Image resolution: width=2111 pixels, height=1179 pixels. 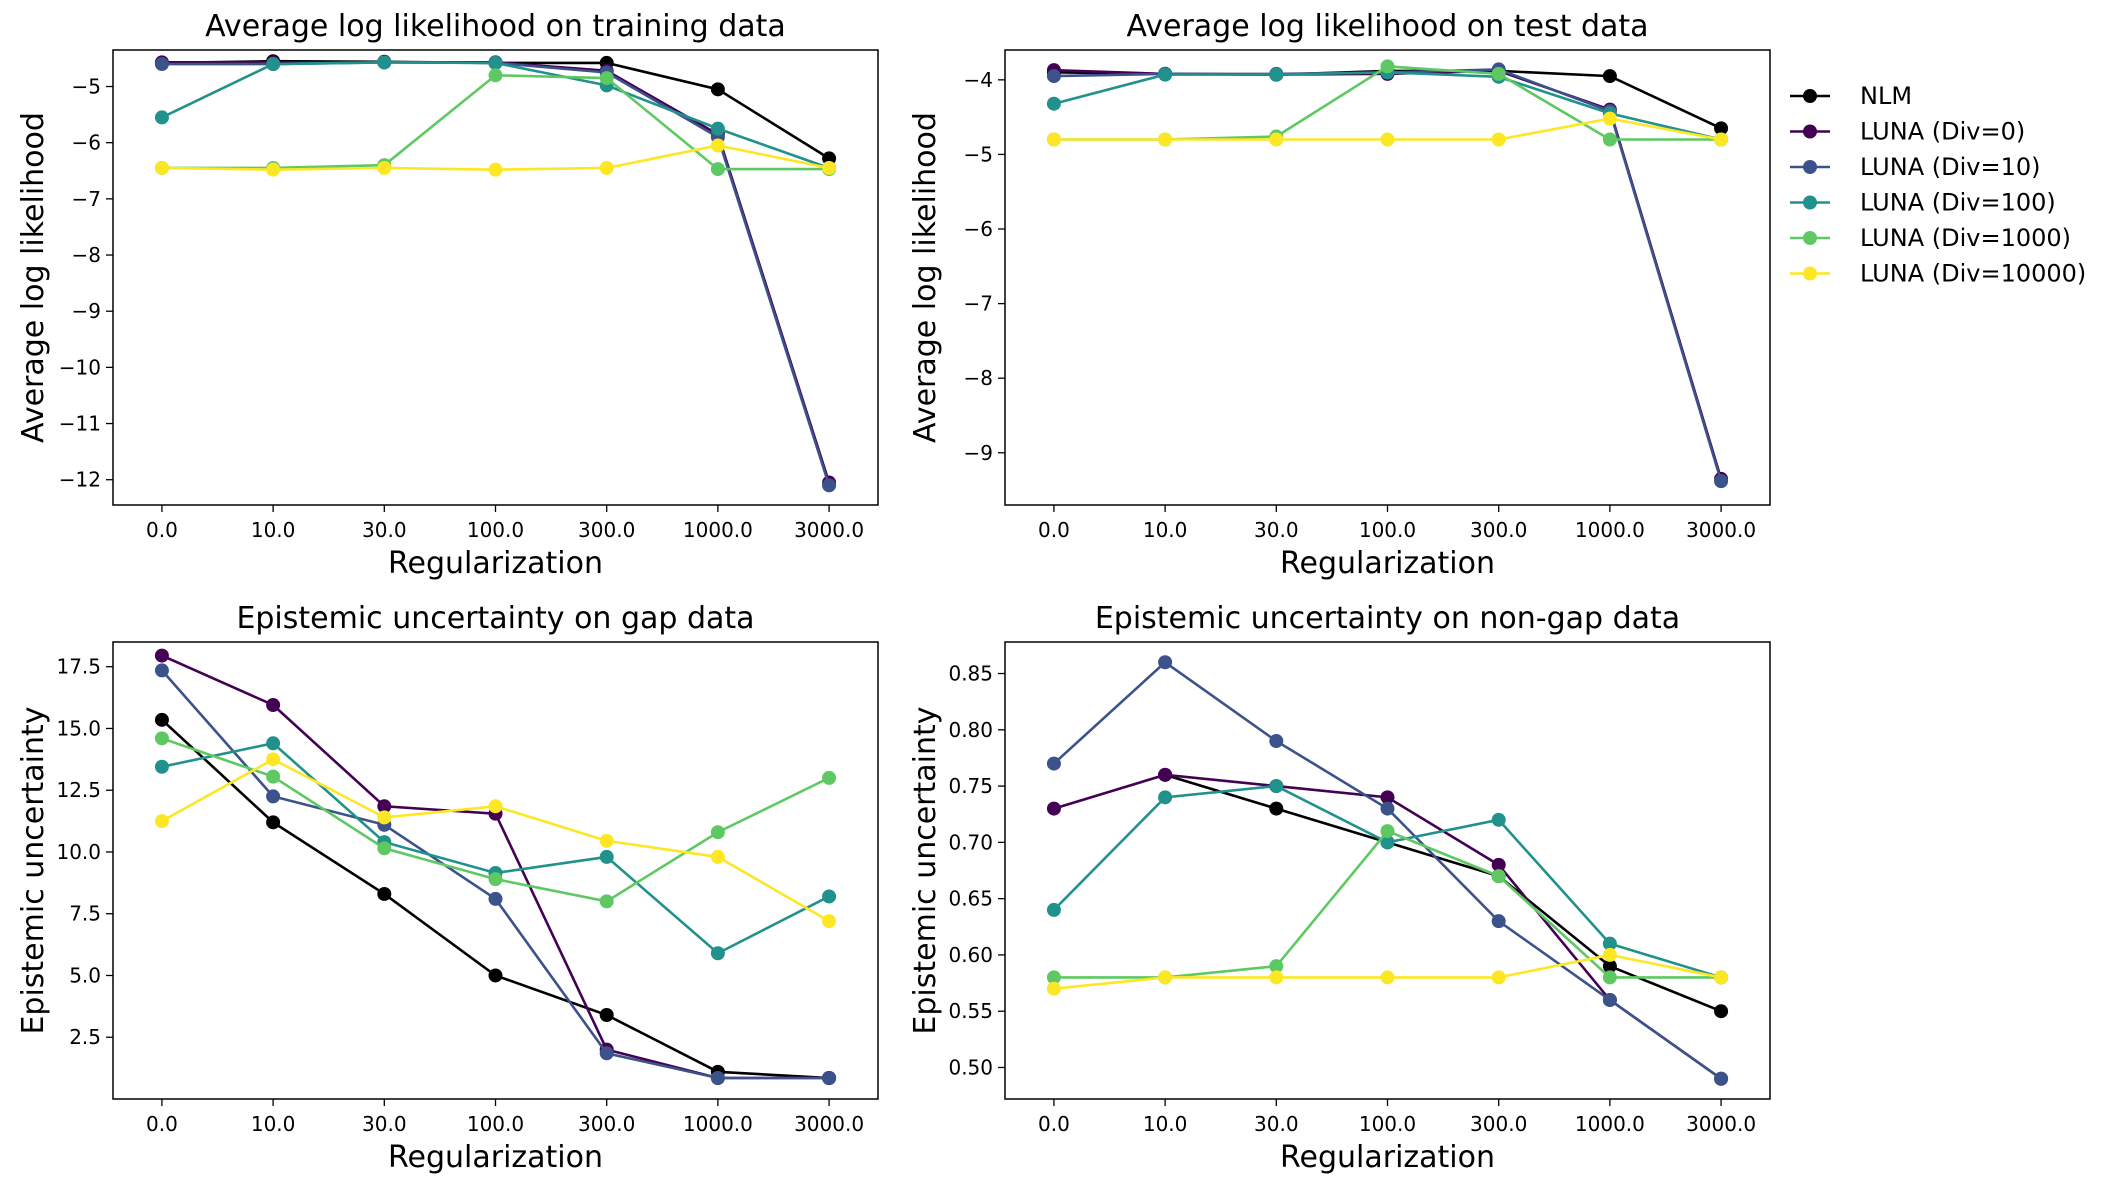 I want to click on legend-entry: LUNA (Div=0), so click(x=1907, y=132).